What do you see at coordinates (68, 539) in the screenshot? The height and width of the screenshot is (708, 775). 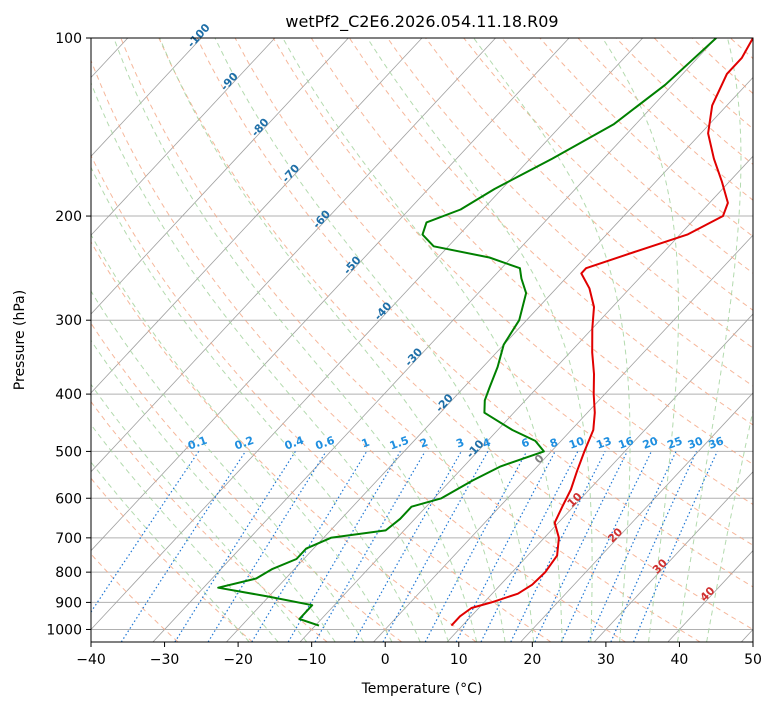 I see `y-tick-label: 700` at bounding box center [68, 539].